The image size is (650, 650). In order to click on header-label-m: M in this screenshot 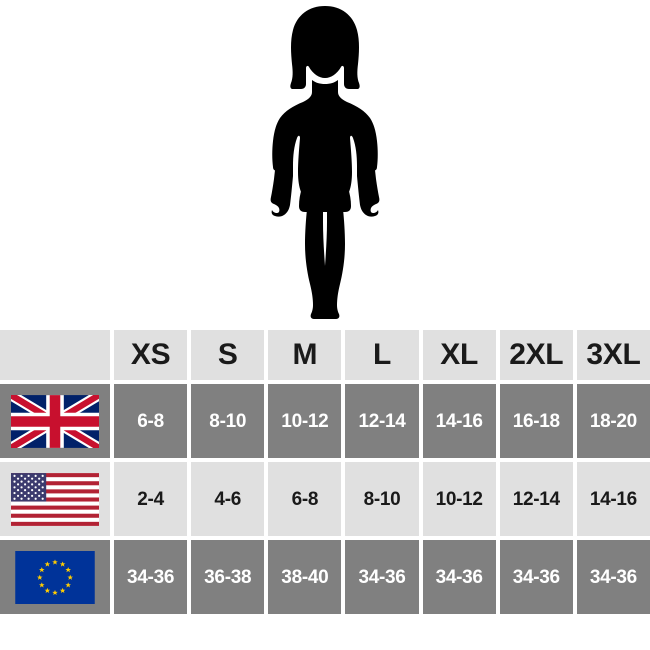, I will do `click(305, 354)`.